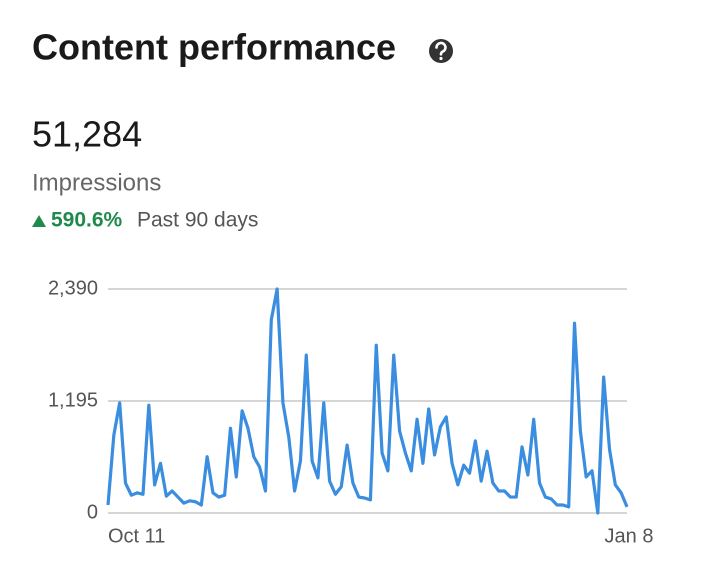 Image resolution: width=718 pixels, height=580 pixels. I want to click on up-arrow, so click(39, 221).